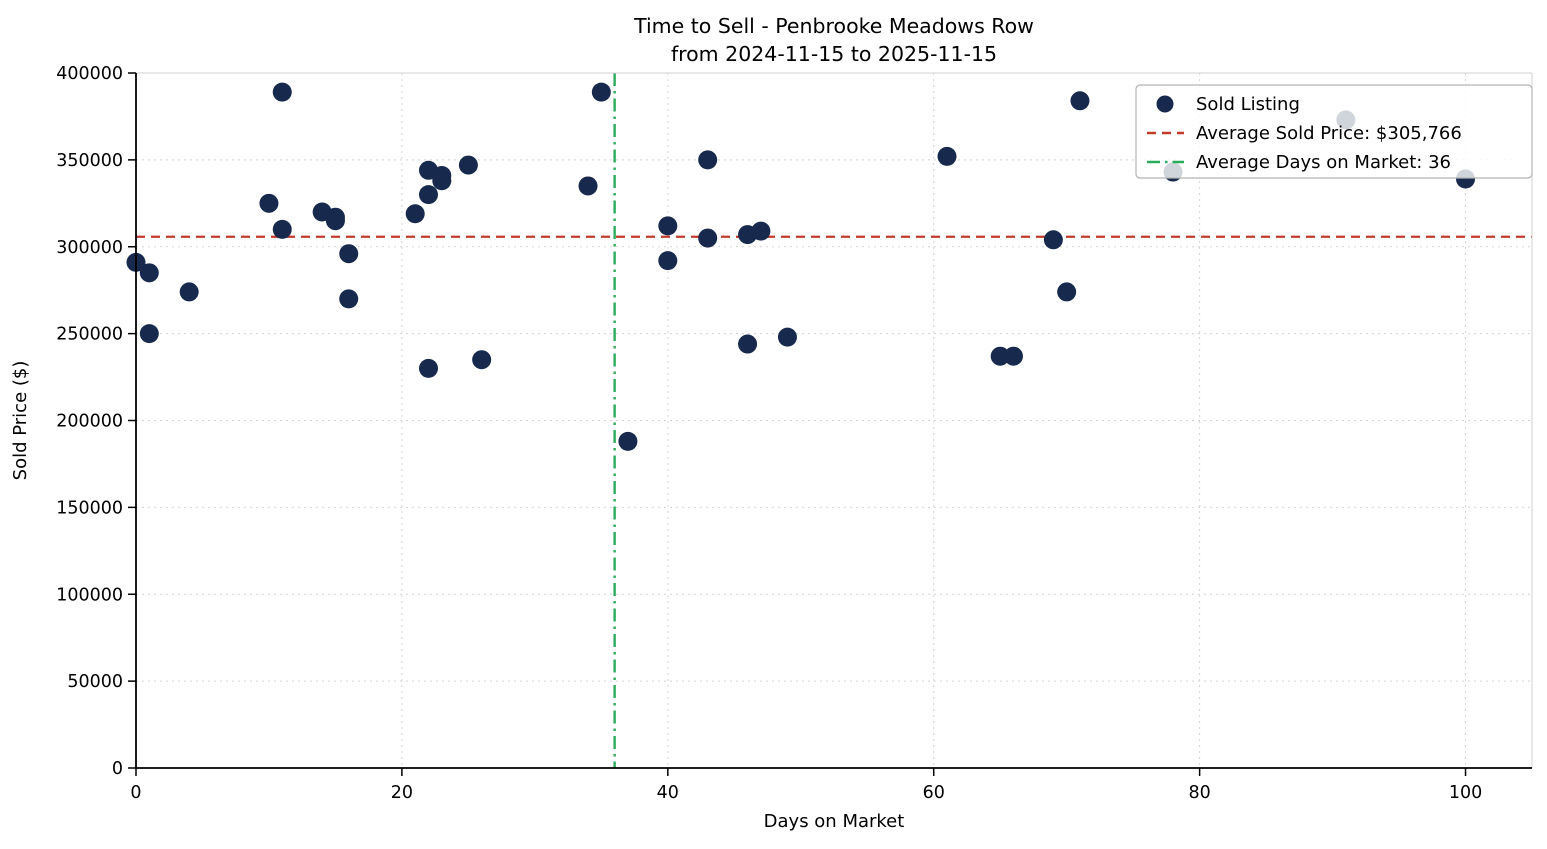 This screenshot has height=849, width=1547. I want to click on y-tick-label: 250000, so click(89, 335).